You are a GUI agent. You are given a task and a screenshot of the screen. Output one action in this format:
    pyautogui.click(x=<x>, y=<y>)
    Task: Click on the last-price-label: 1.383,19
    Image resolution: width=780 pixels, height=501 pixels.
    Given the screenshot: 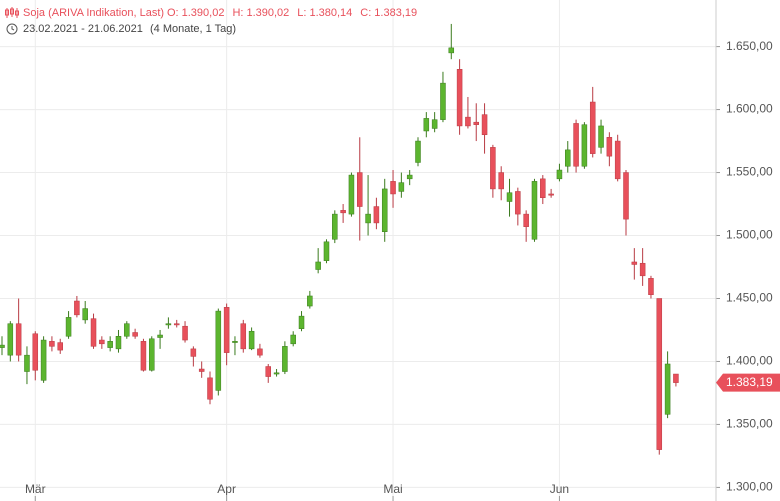 What is the action you would take?
    pyautogui.click(x=749, y=382)
    